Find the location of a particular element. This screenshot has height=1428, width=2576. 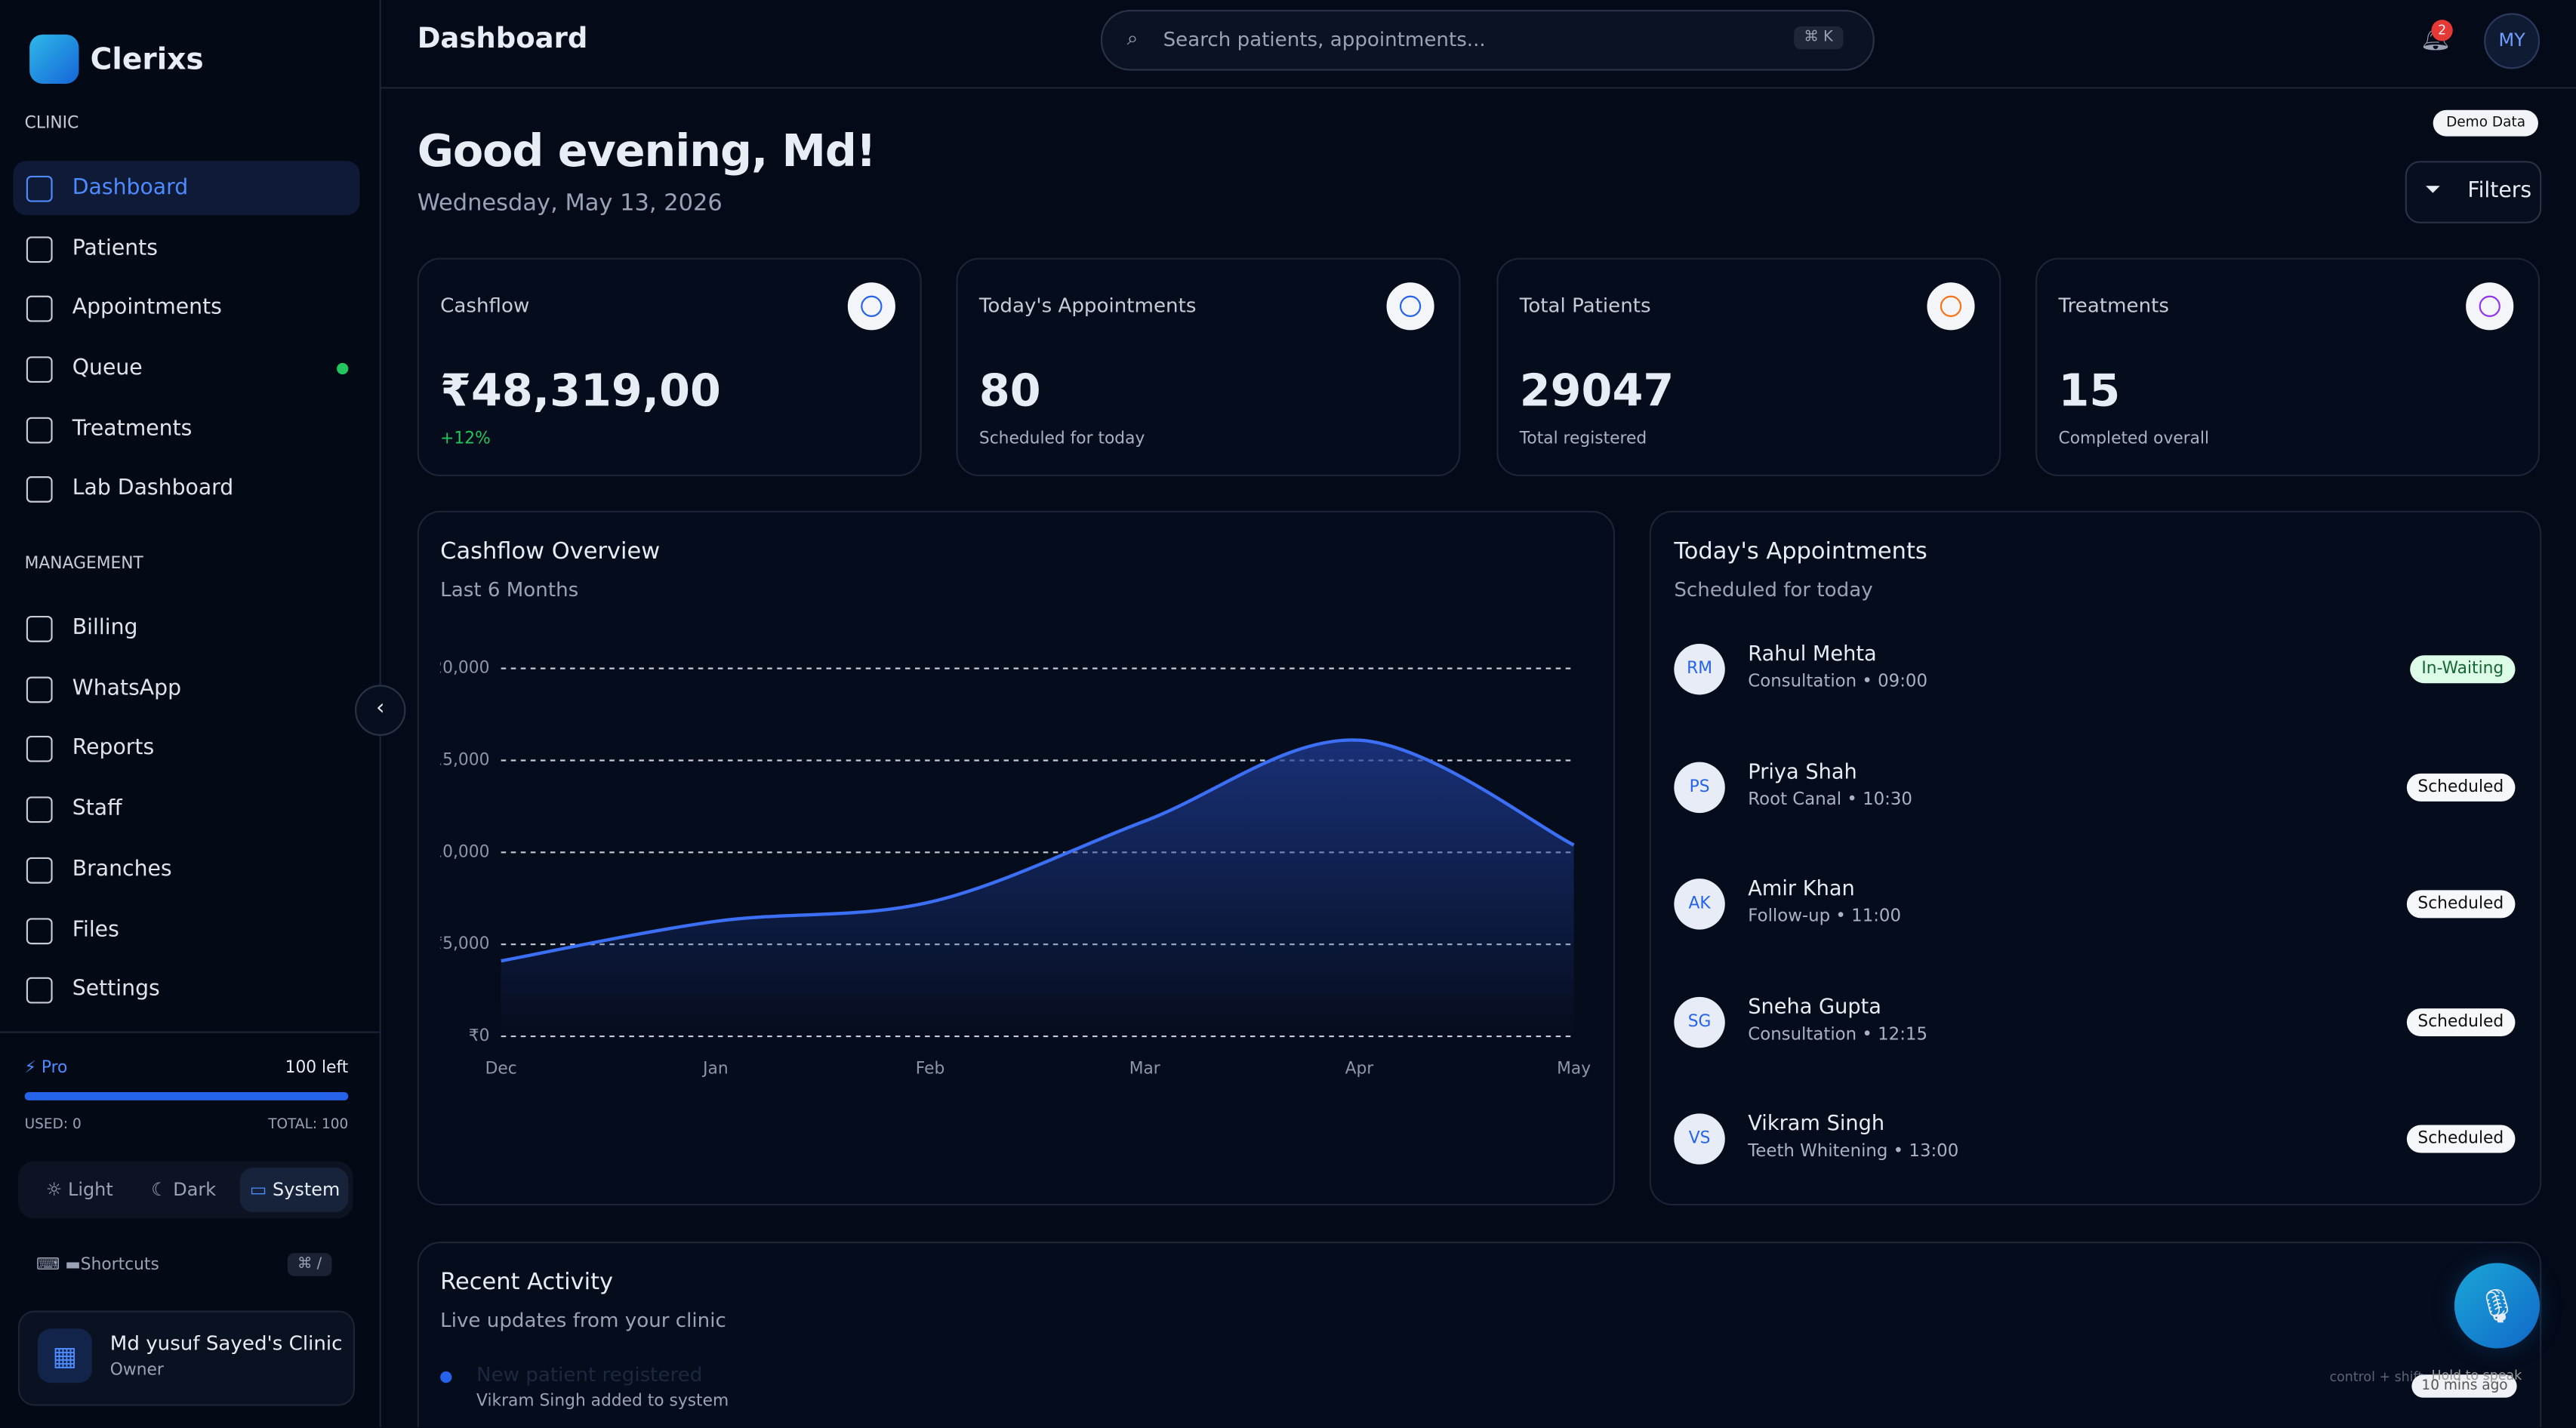

x-tick-label: Jan is located at coordinates (715, 1069).